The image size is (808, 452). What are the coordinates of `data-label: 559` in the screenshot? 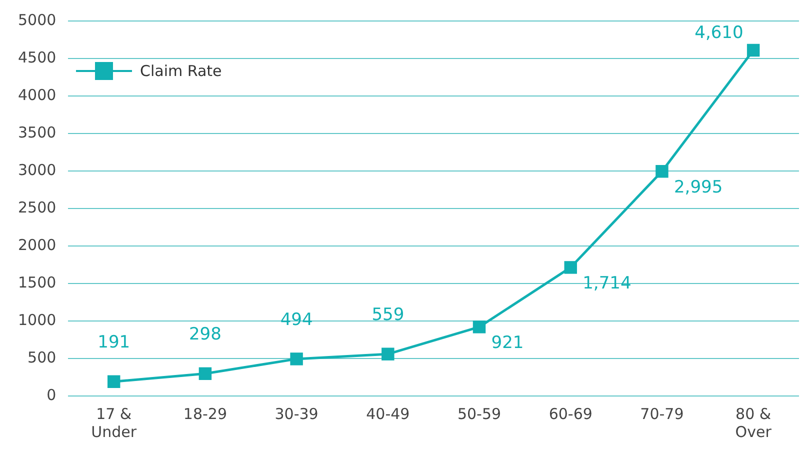 It's located at (388, 314).